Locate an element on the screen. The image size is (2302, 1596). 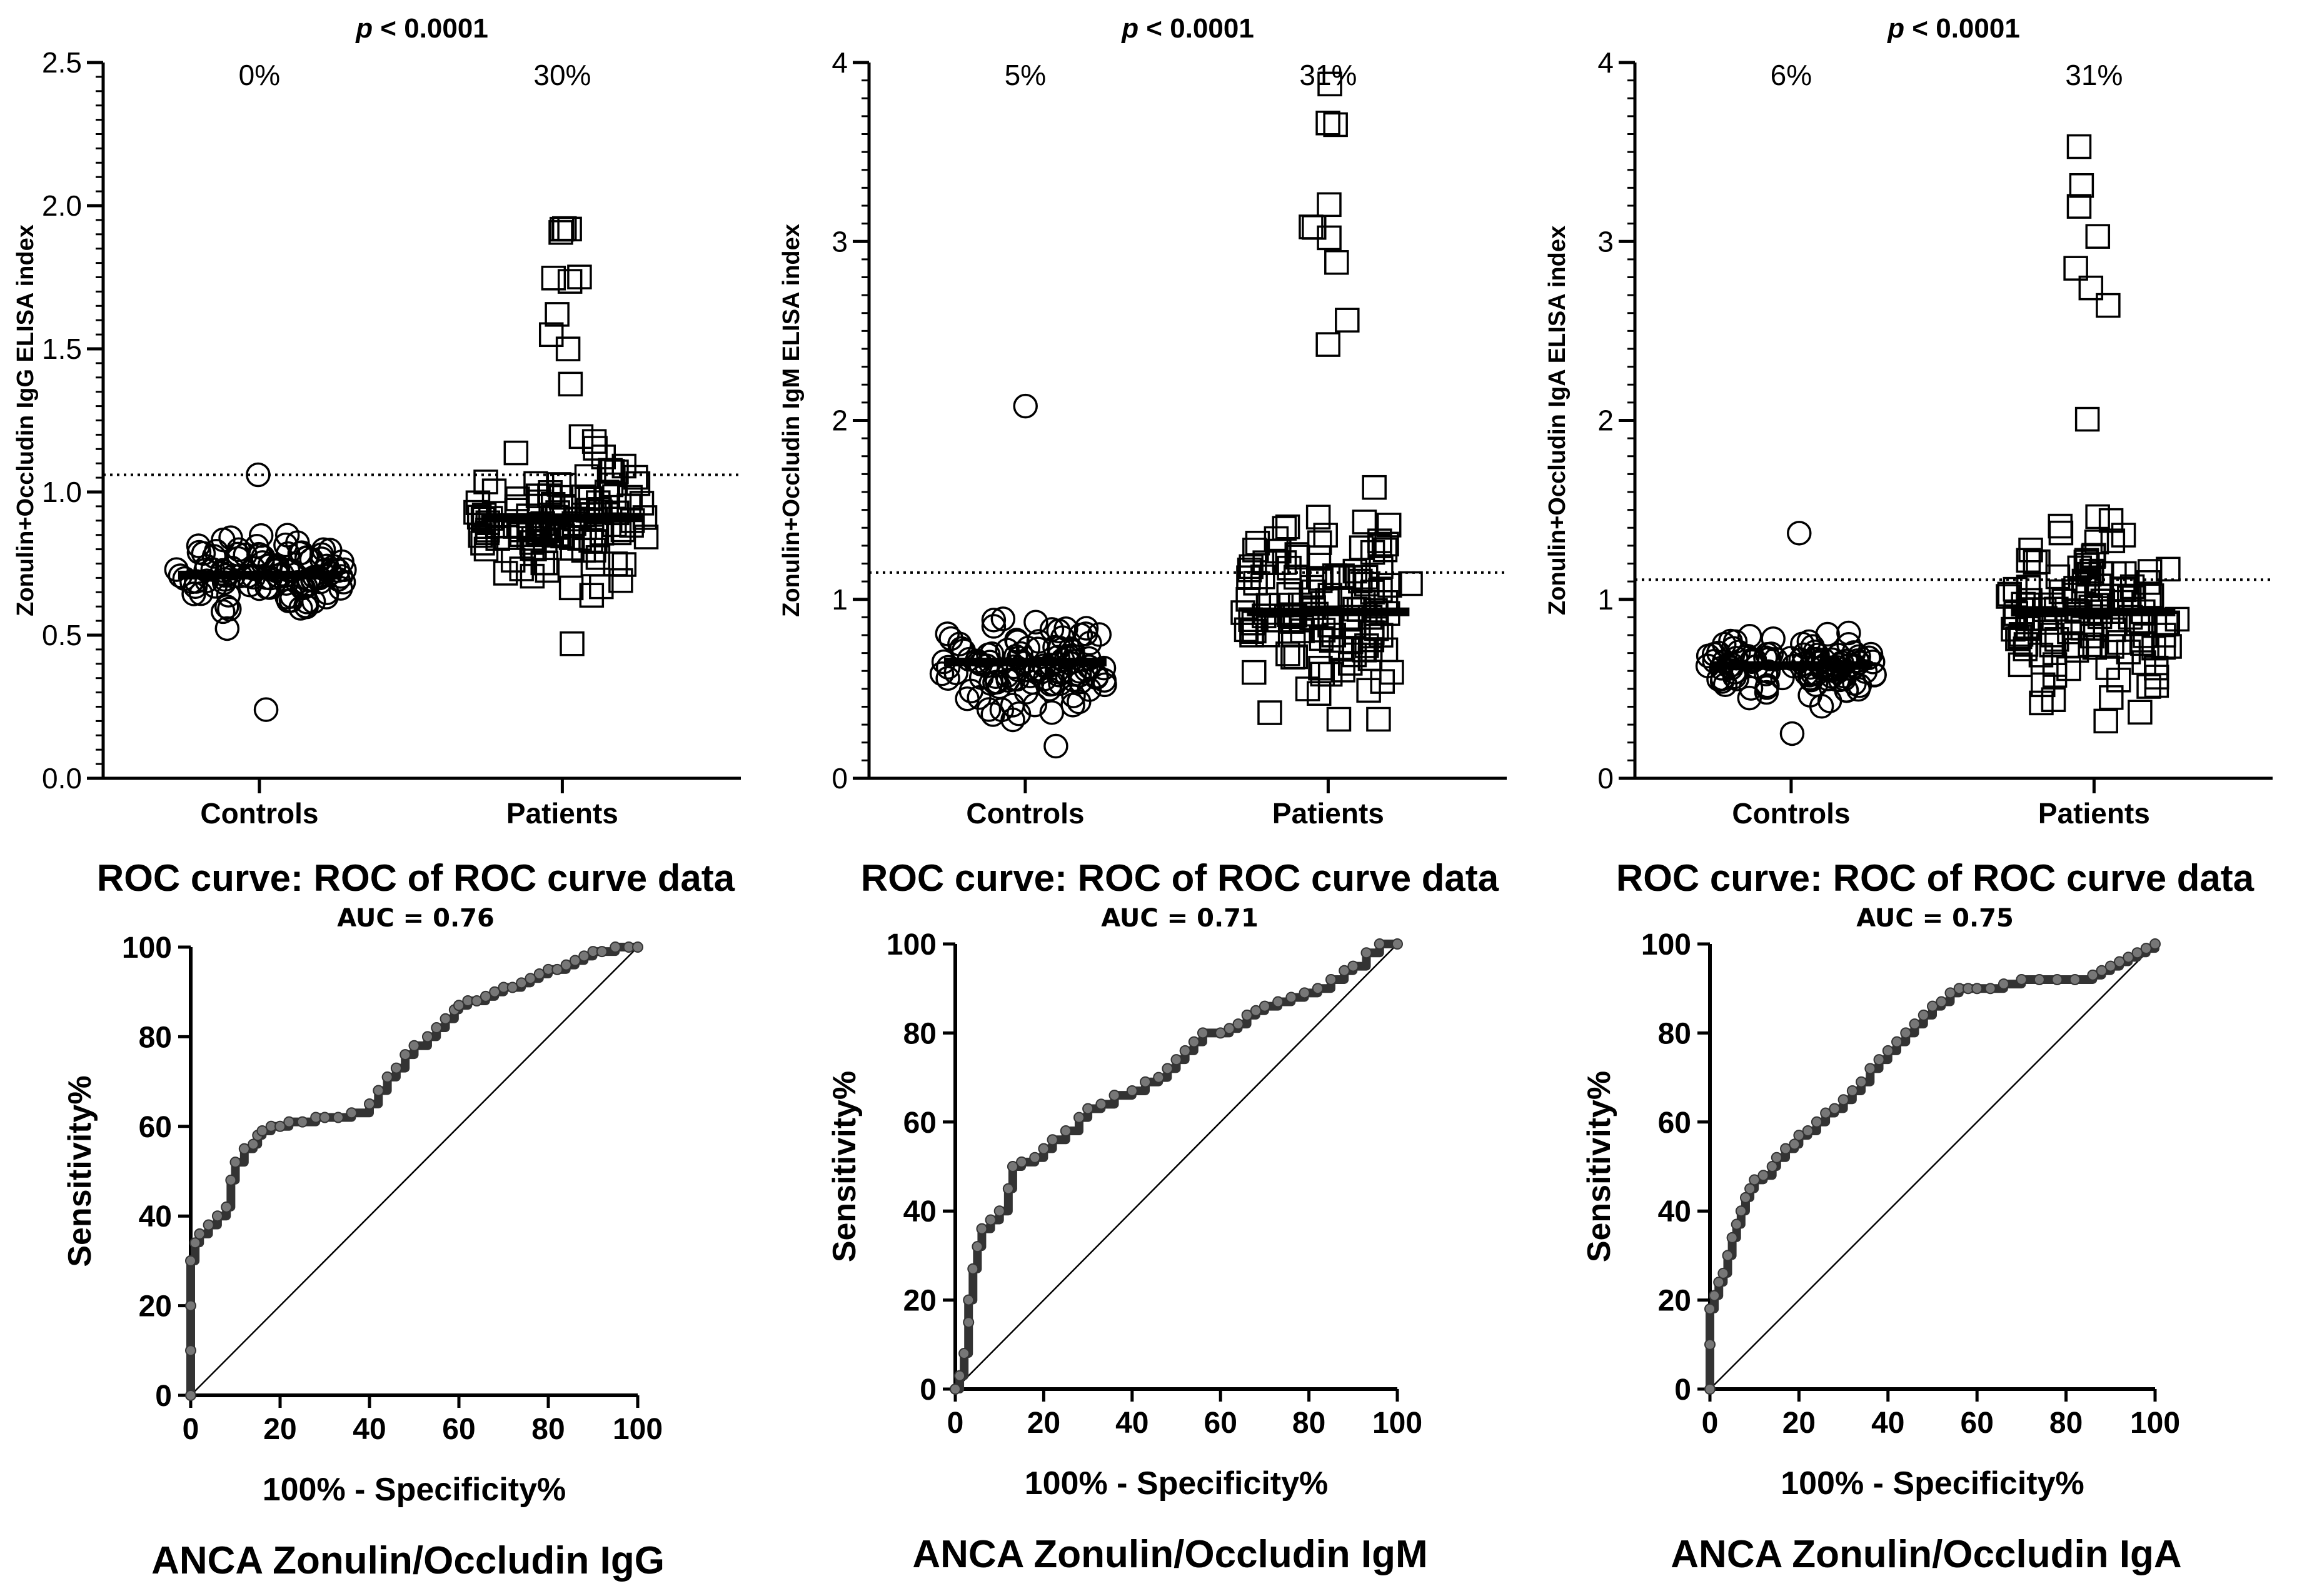
y-tick-label: 100 is located at coordinates (912, 944).